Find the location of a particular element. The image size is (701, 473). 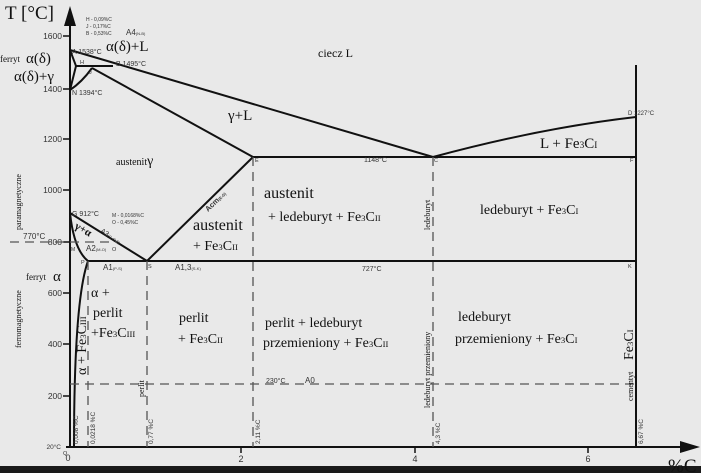

curie-temp: 770°C is located at coordinates (34, 236).